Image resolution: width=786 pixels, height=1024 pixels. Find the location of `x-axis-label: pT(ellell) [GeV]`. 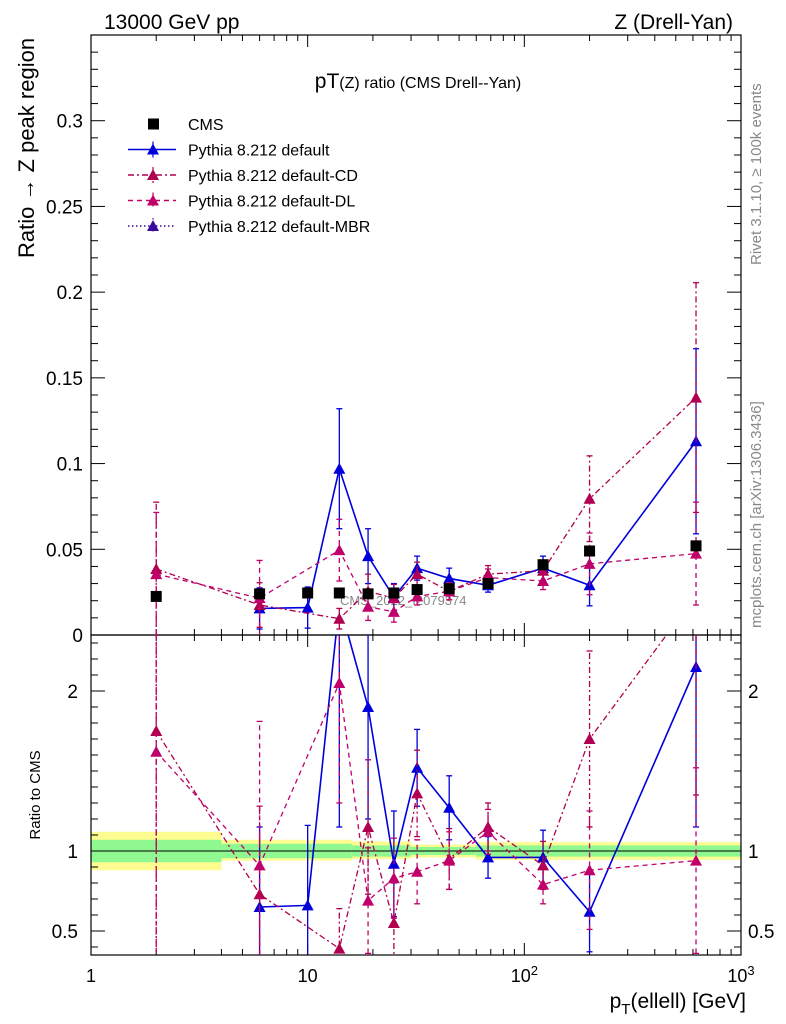

x-axis-label: pT(ellell) [GeV] is located at coordinates (678, 1004).